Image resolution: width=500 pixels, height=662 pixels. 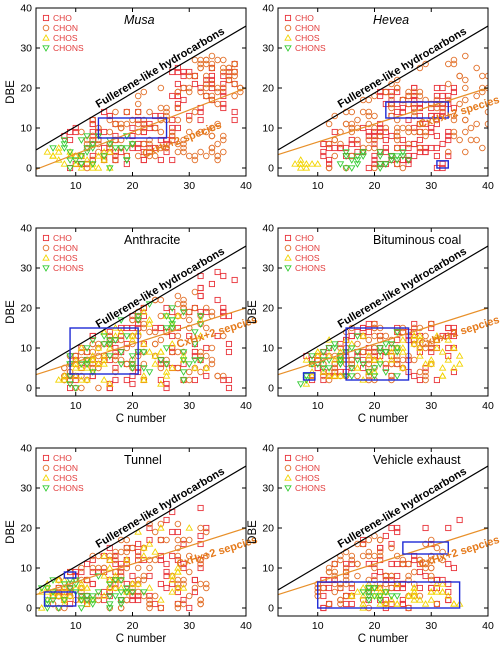 What do you see at coordinates (189, 406) in the screenshot?
I see `x-tick-label: 30` at bounding box center [189, 406].